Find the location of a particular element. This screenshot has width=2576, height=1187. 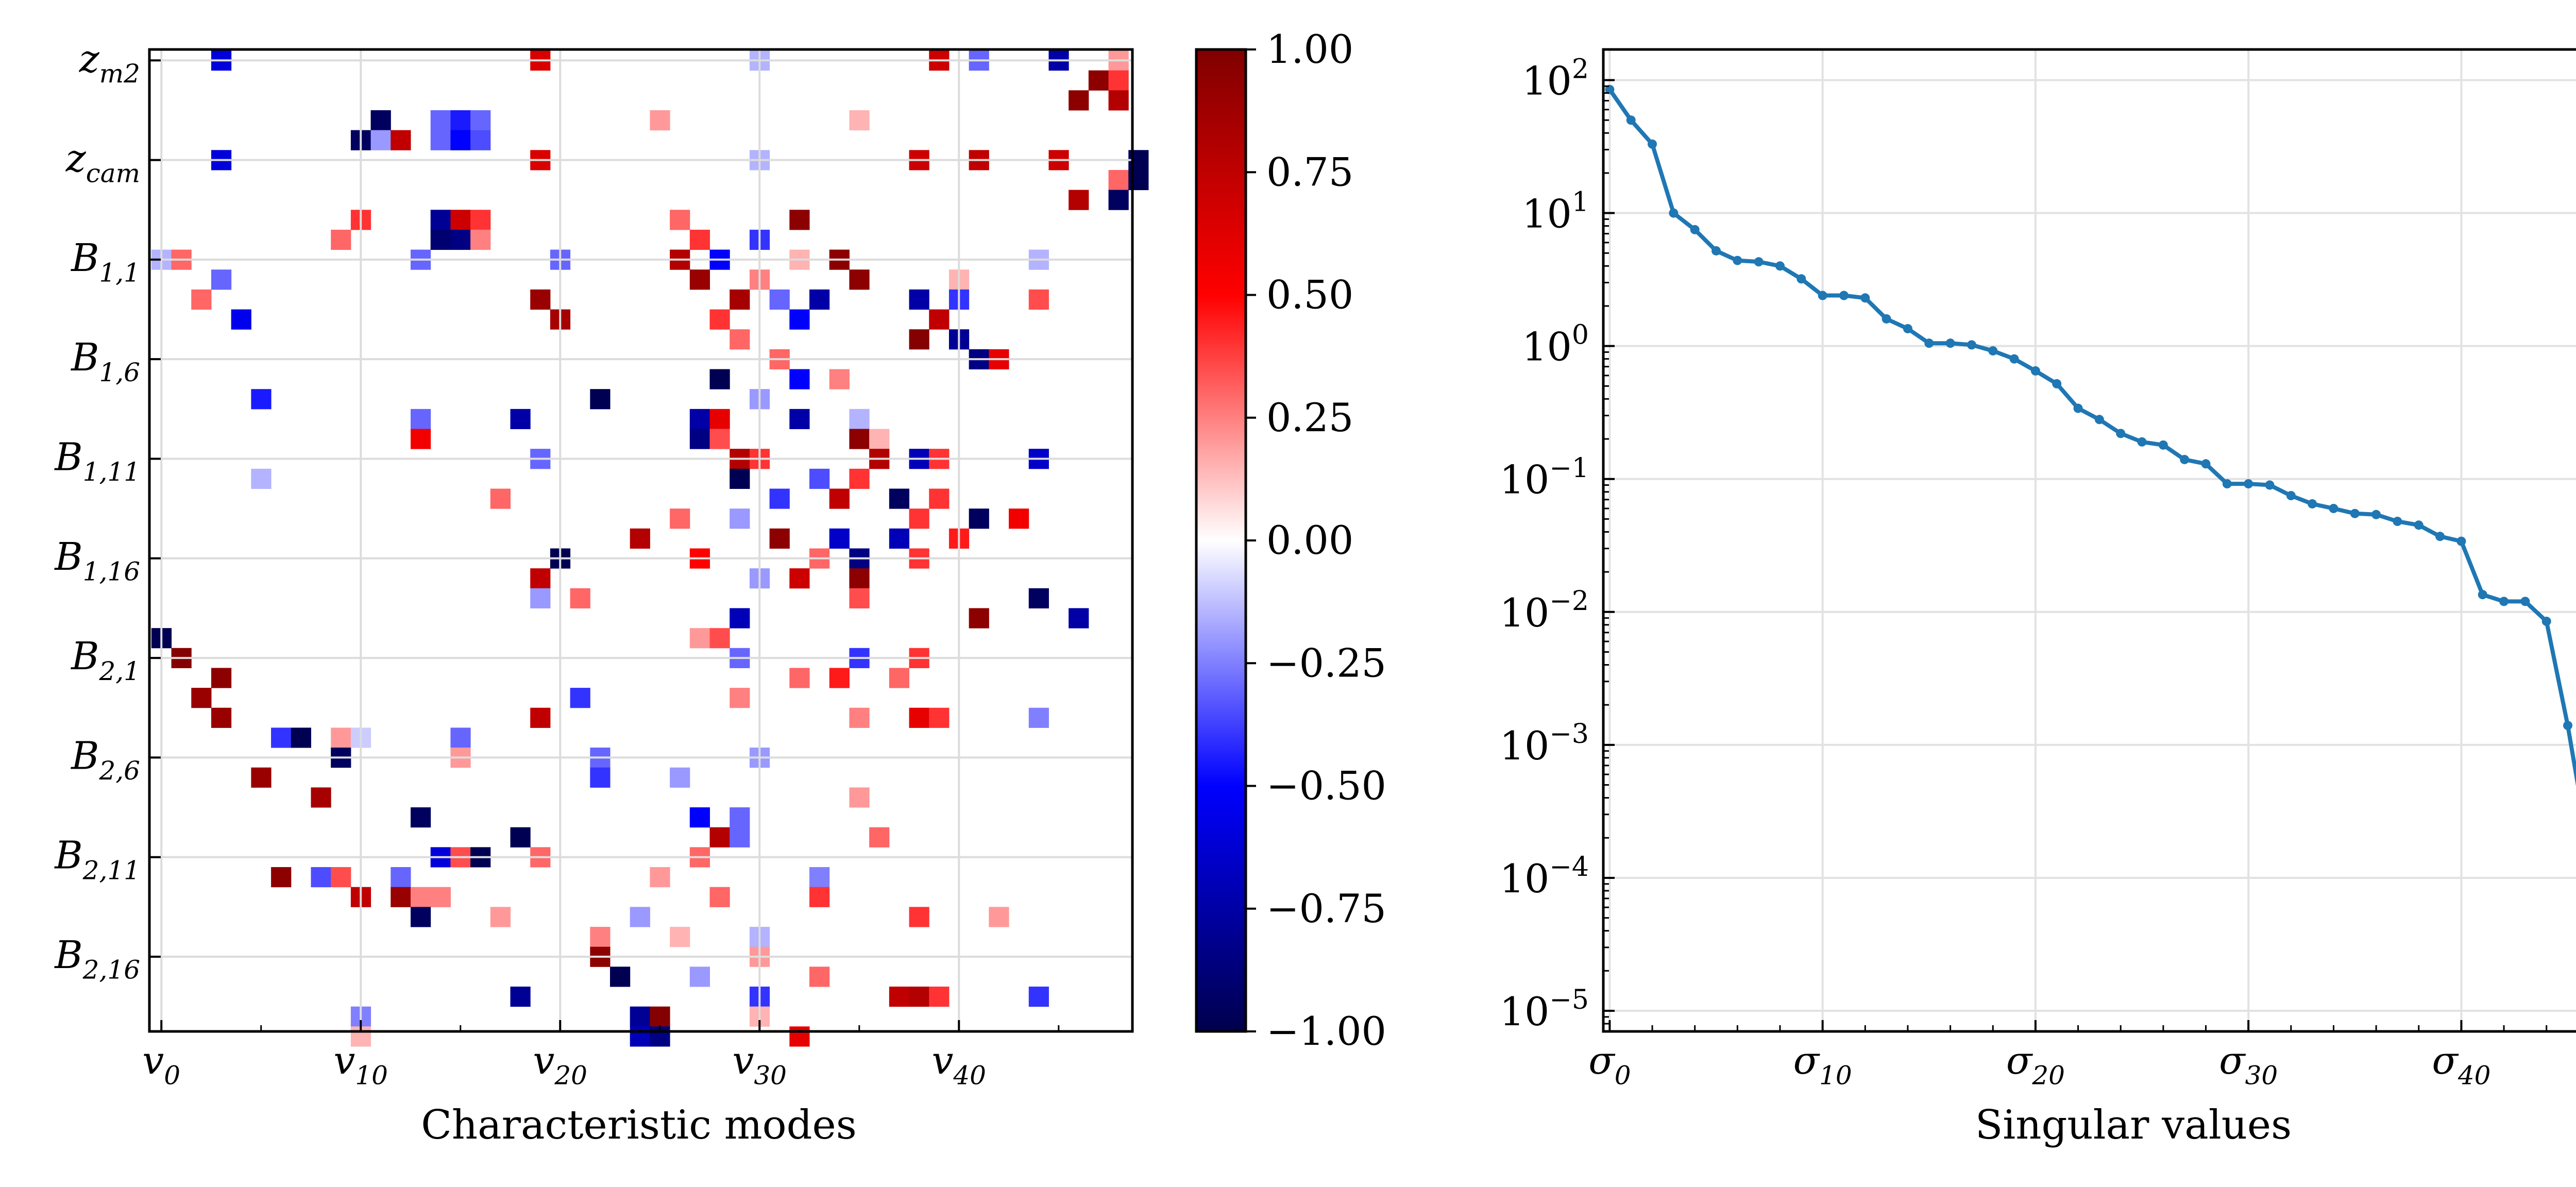

line-y-ticks: 10² 10¹ 10⁰ 10⁻¹ 10⁻² 10⁻³ 10⁻⁴ 10⁻⁵ is located at coordinates (1557, 544).